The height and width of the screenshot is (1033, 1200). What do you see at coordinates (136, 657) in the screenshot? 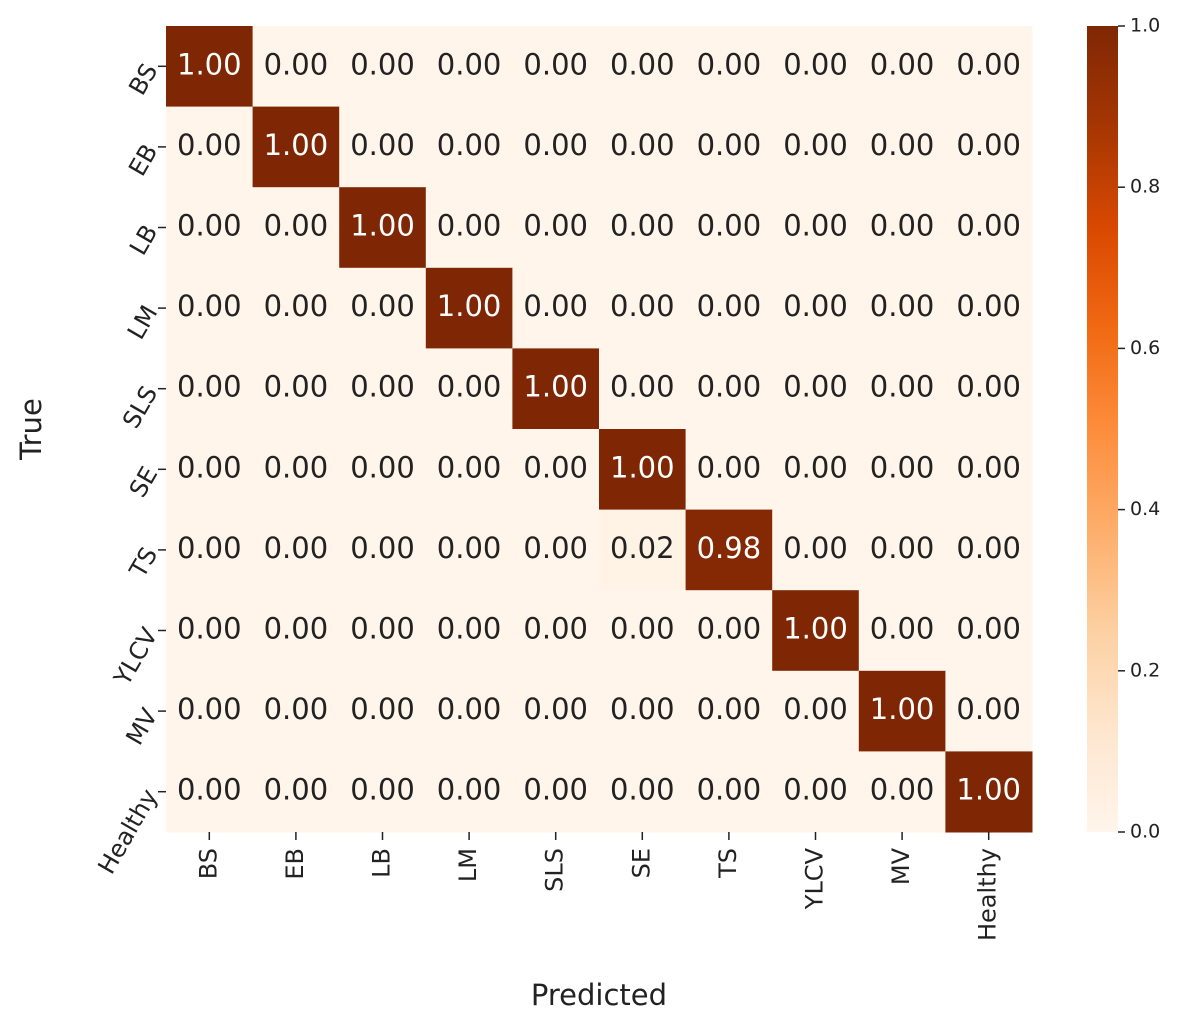
I see `y-tick-label: YLCV` at bounding box center [136, 657].